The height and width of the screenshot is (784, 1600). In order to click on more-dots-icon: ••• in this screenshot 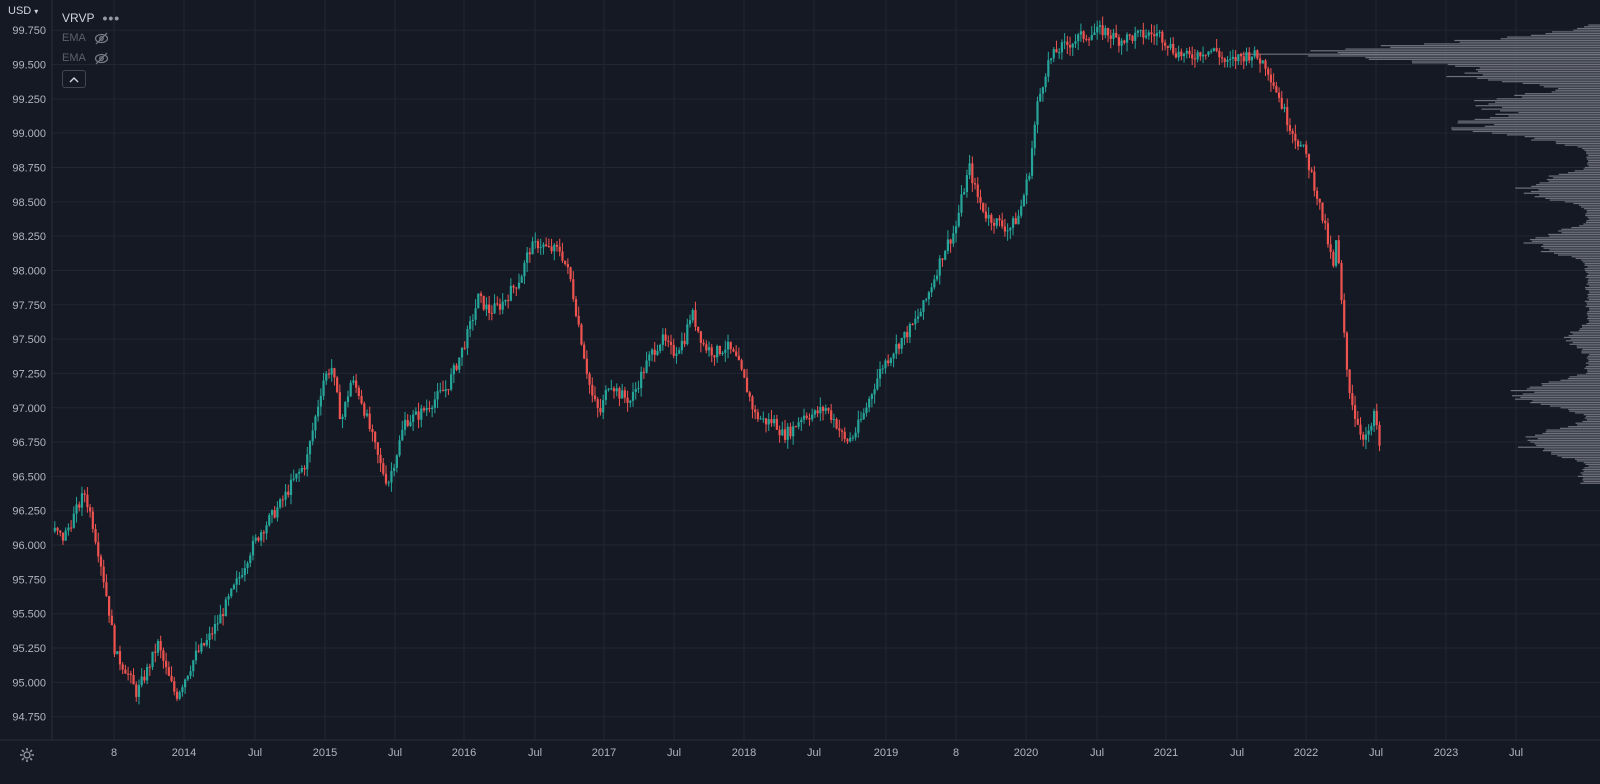, I will do `click(111, 18)`.